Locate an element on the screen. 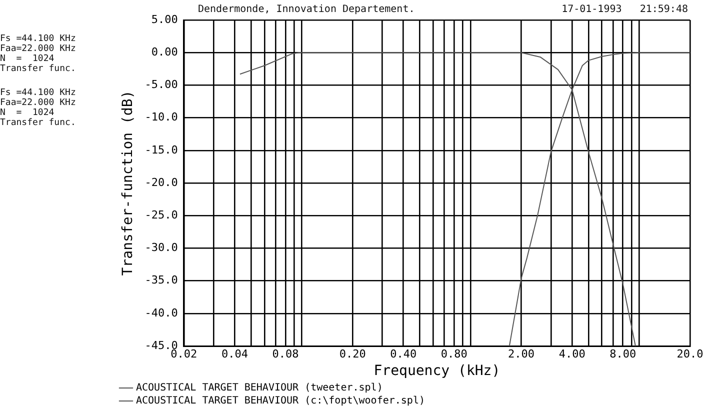  y-tick-label: -40.0 is located at coordinates (161, 313).